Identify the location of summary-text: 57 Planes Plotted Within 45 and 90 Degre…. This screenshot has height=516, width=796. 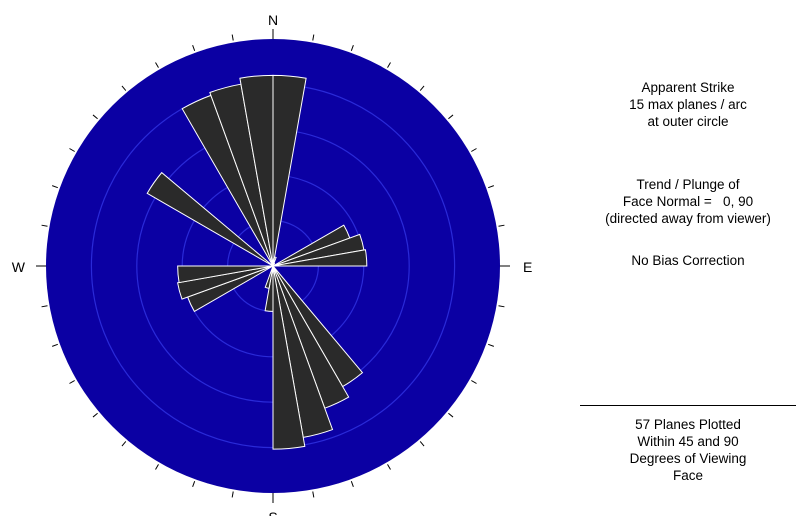
(688, 450).